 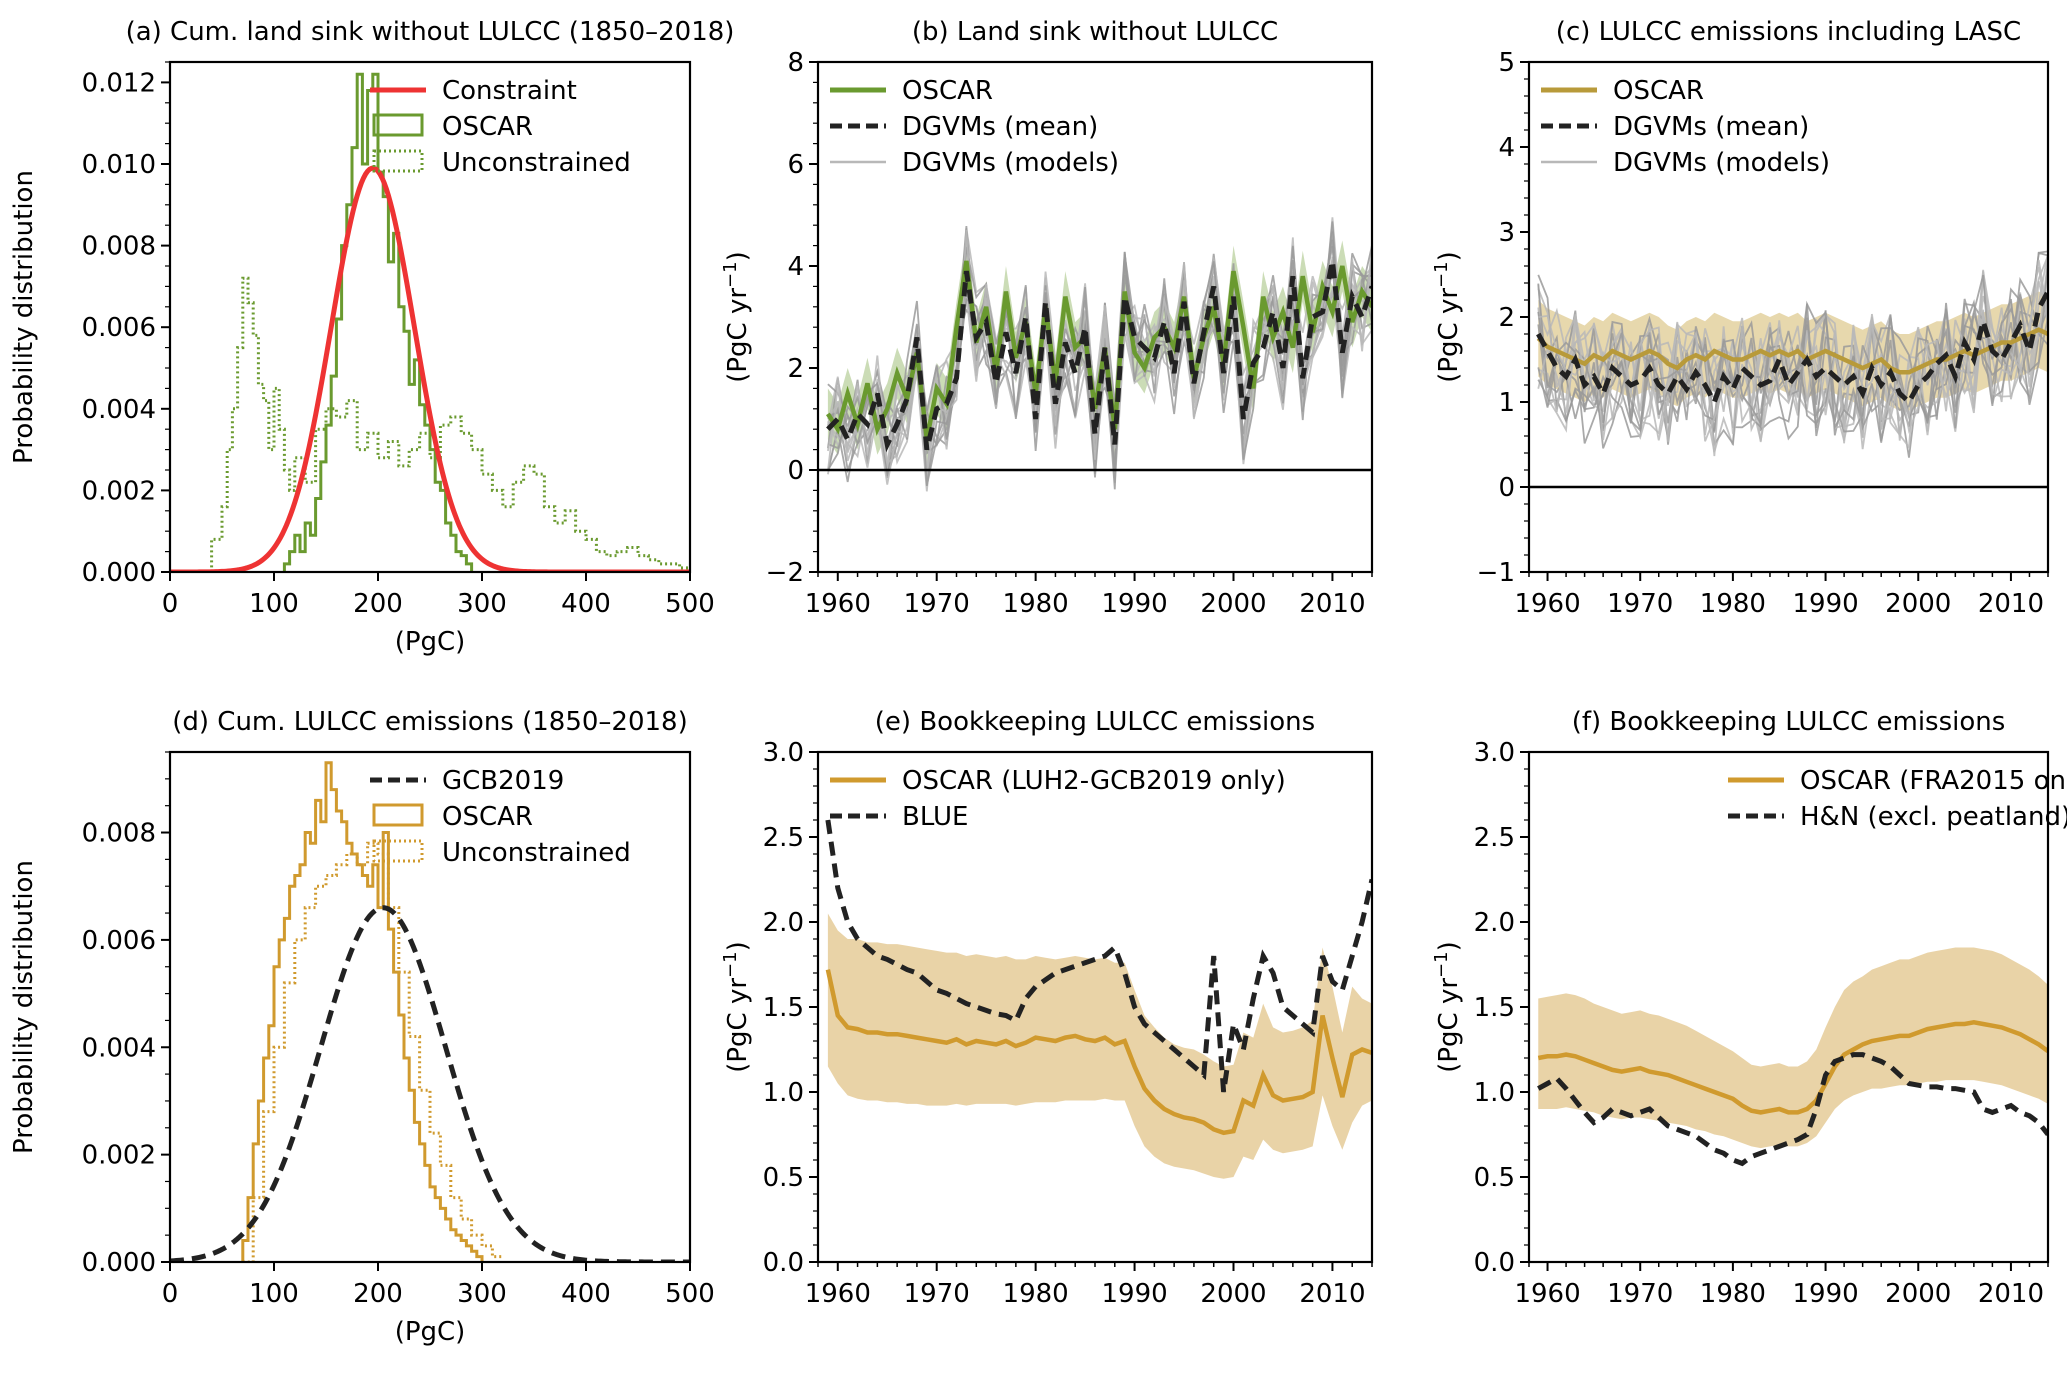 I want to click on y-tick-label: −2, so click(x=785, y=573).